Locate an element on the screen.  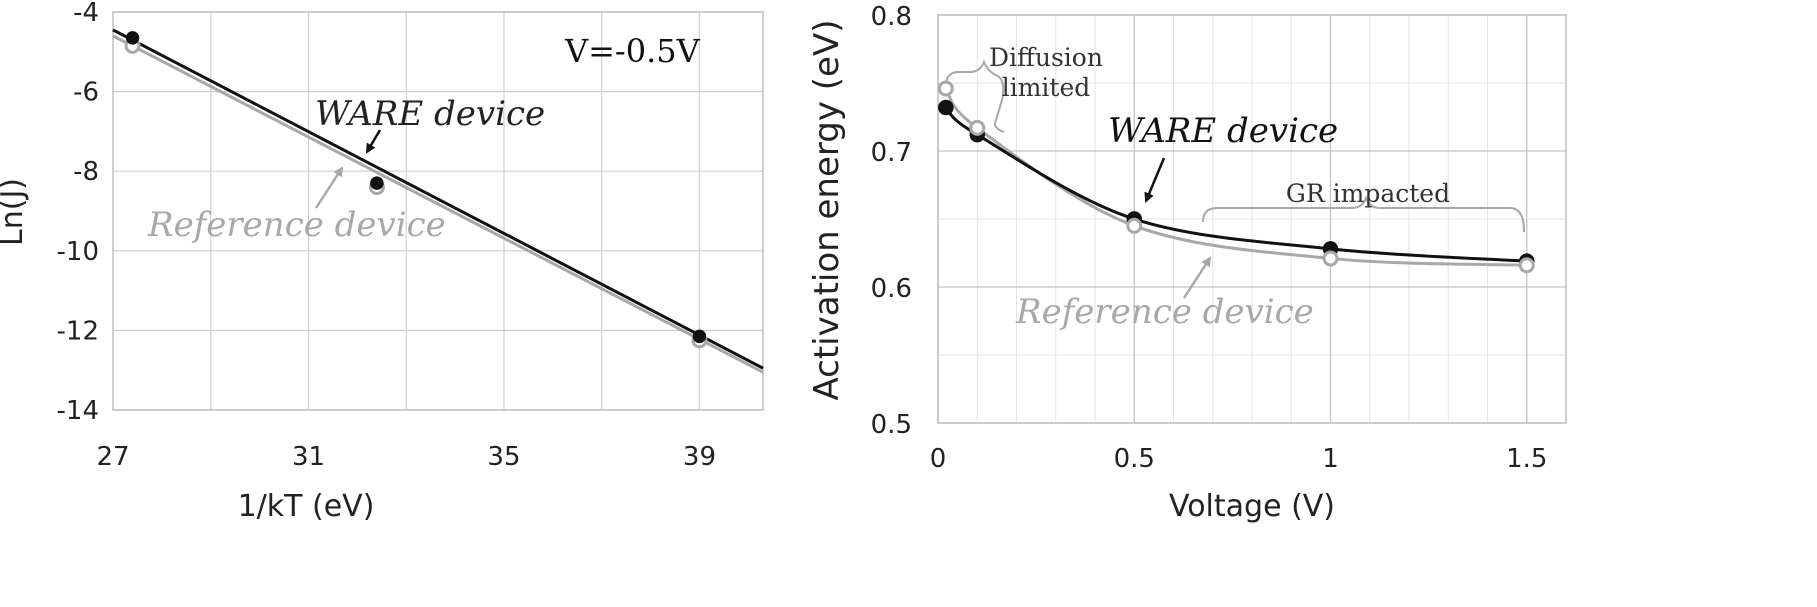
bias-condition-label: V=-0.5V is located at coordinates (632, 51).